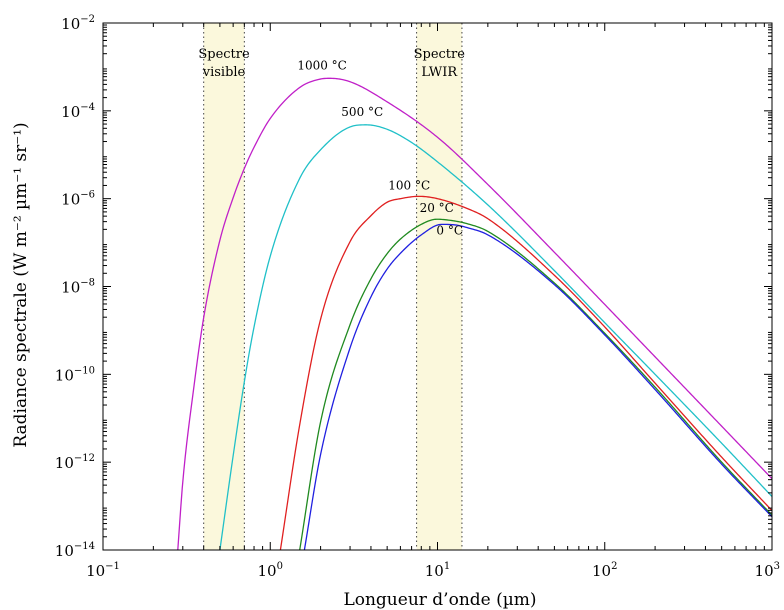 The image size is (784, 610). Describe the element at coordinates (380, 147) in the screenshot. I see `curve-labels-layer: 1000 °C 500 °C 100 °C 20 °C 0 °C` at that location.